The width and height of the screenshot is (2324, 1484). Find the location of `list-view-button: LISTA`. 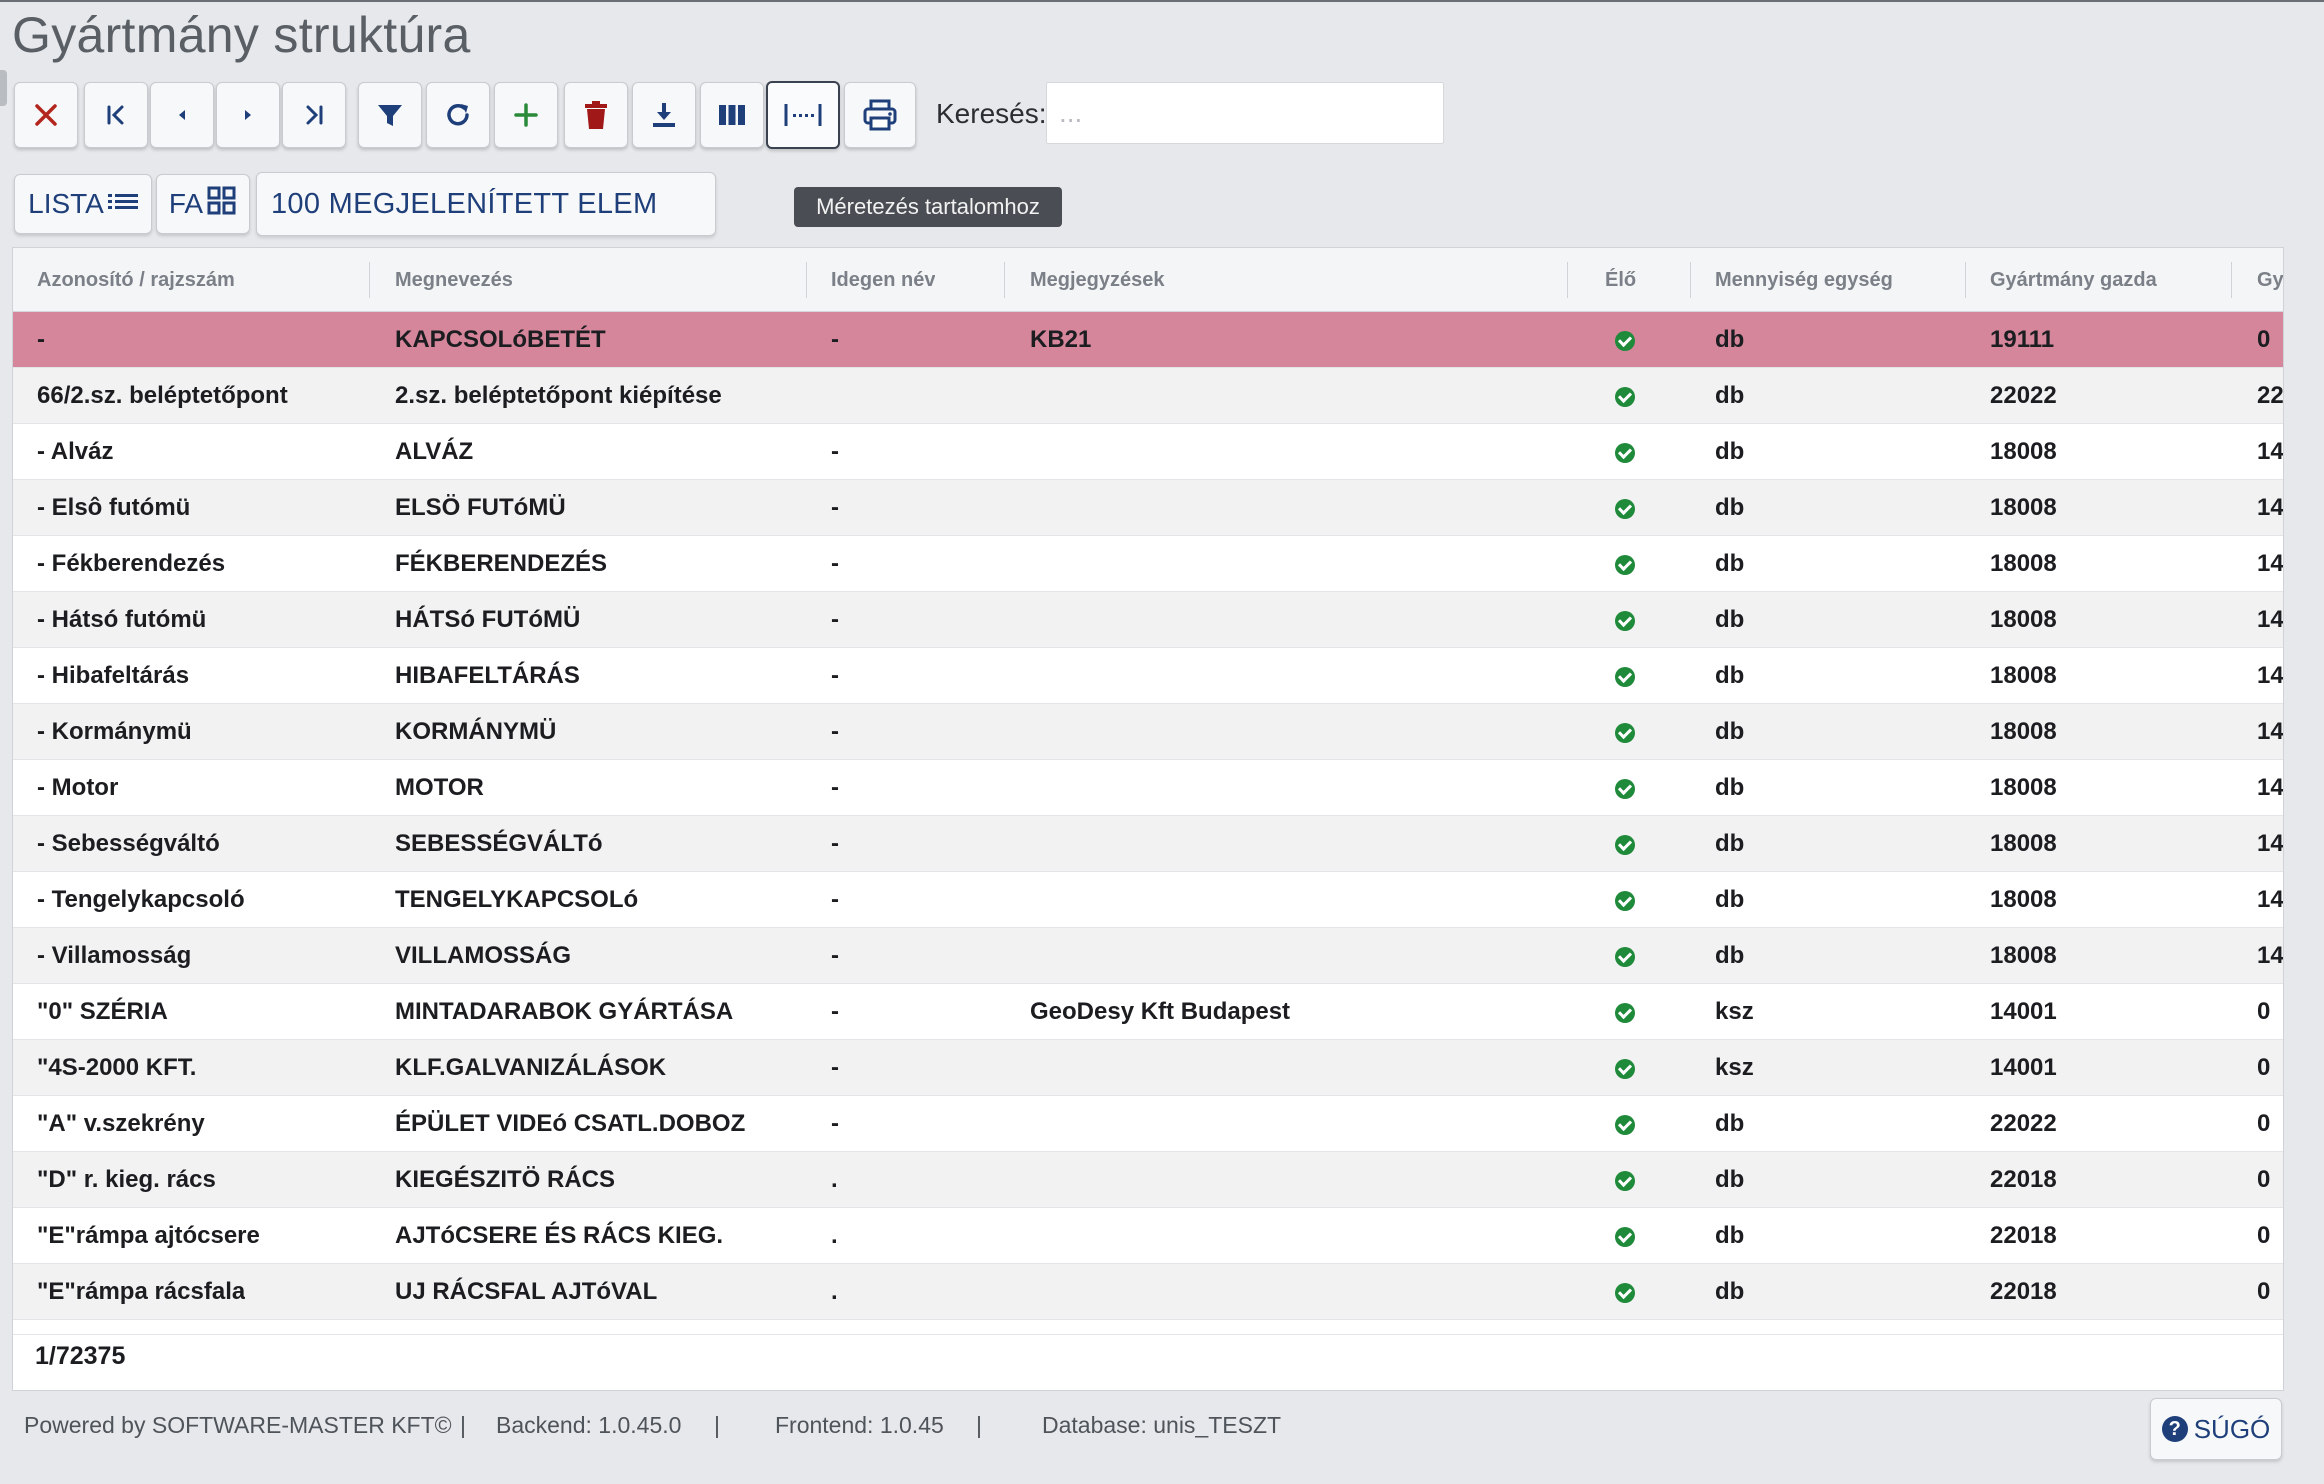

list-view-button: LISTA is located at coordinates (83, 204).